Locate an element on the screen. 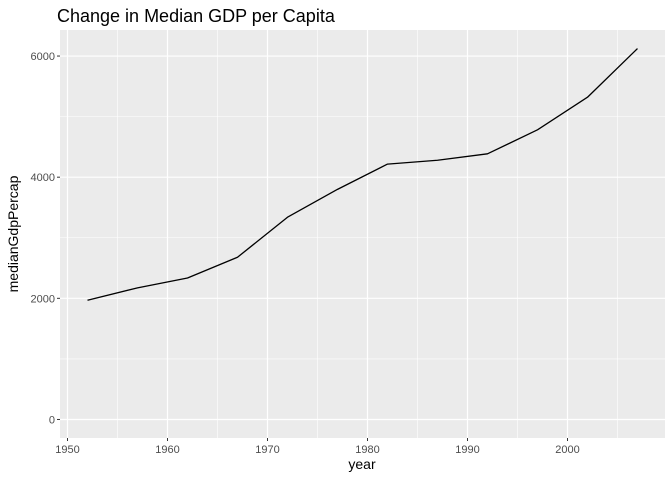 This screenshot has width=672, height=480. chart-title: Change in Median GDP per Capita is located at coordinates (196, 16).